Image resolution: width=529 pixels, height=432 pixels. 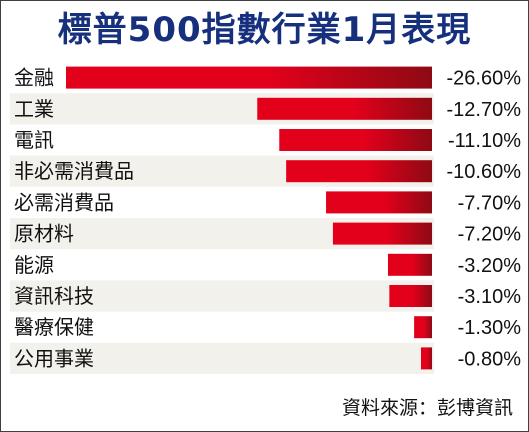 I want to click on category-label: 資訊科技, so click(x=54, y=296).